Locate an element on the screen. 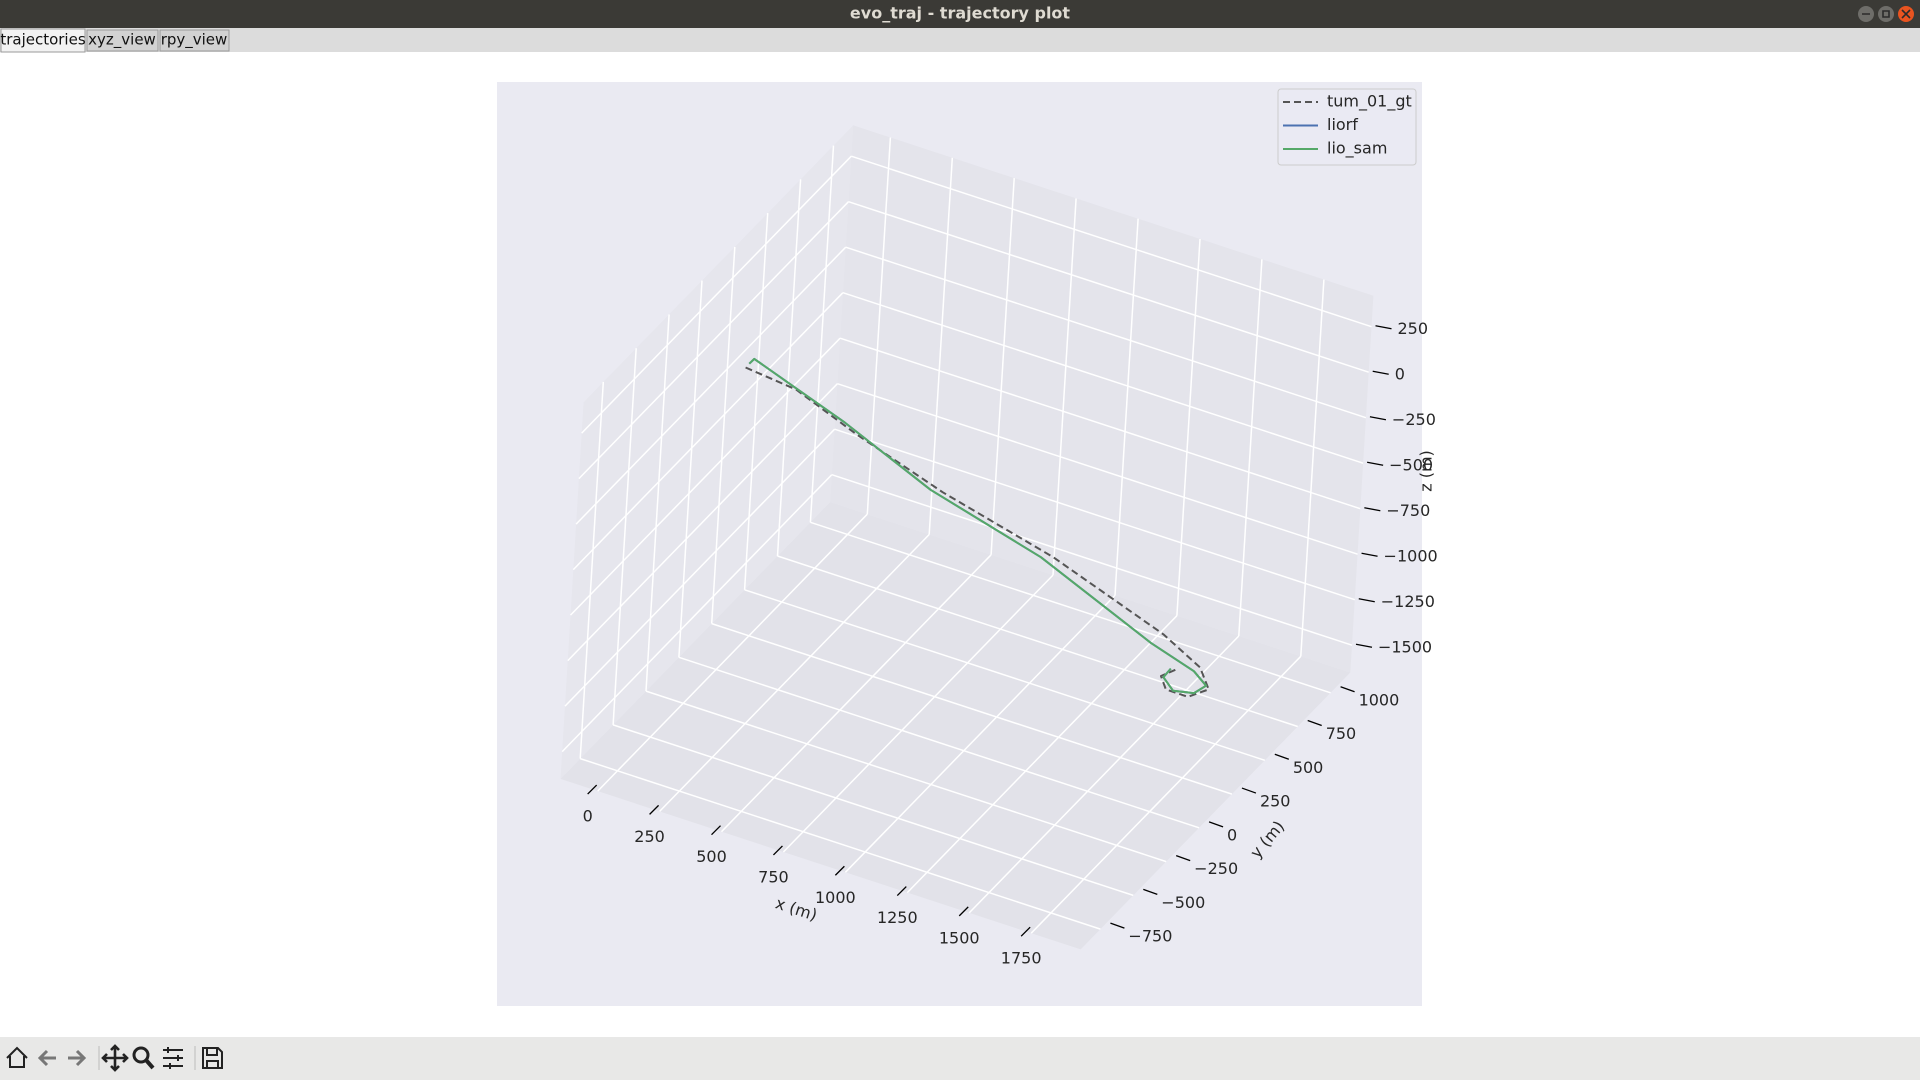 The height and width of the screenshot is (1080, 1920). y-tick-label: −500 is located at coordinates (1183, 902).